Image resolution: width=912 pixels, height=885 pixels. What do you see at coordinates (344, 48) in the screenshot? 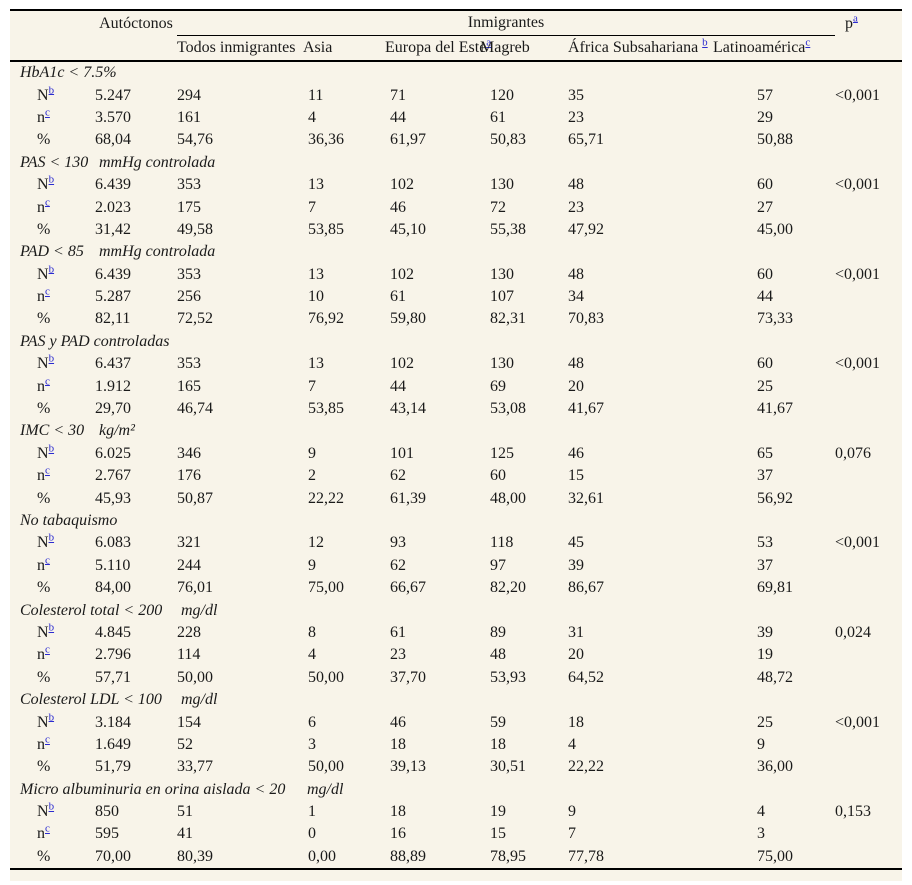
I see `subheader-asia: Asia` at bounding box center [344, 48].